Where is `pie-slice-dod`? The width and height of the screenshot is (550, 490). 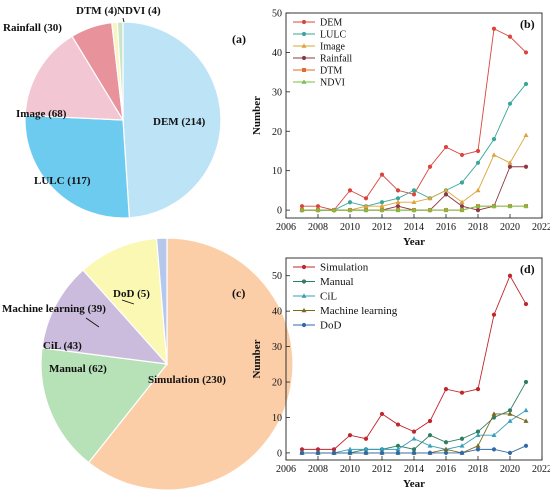
pie-slice-dod is located at coordinates (161, 301).